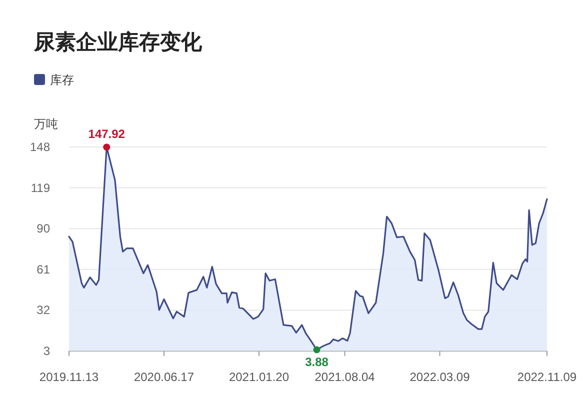 This screenshot has height=400, width=588. What do you see at coordinates (259, 377) in the screenshot?
I see `x-tick-label: 2021.01.20` at bounding box center [259, 377].